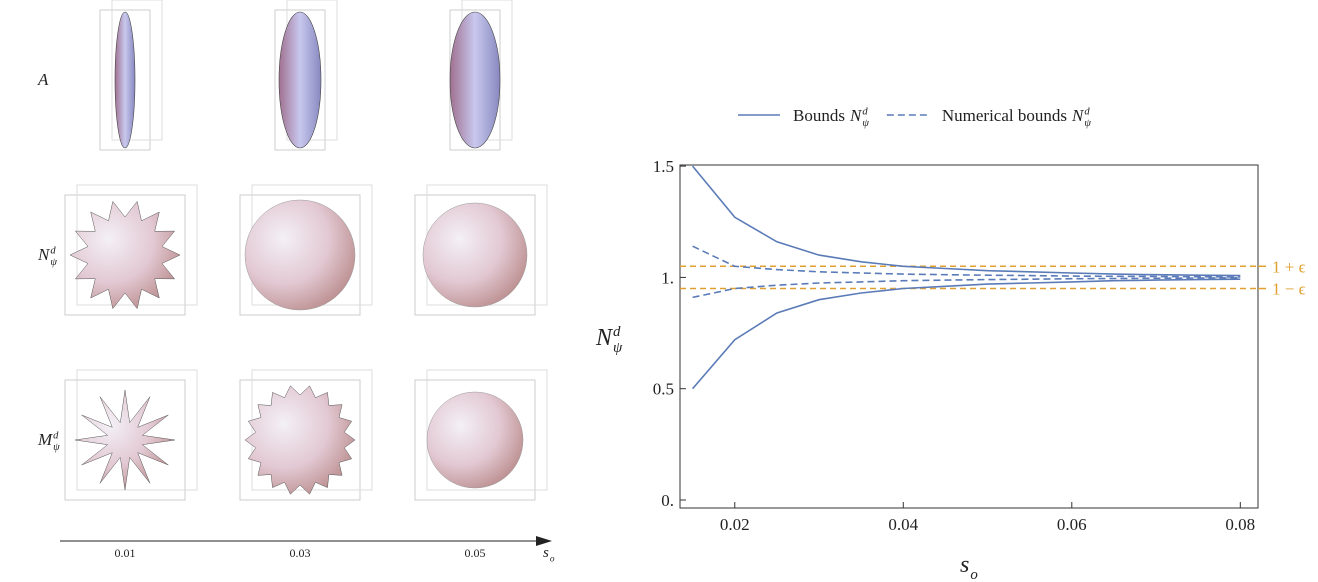 This screenshot has width=1318, height=582. I want to click on x-tick-label: 0.04, so click(903, 524).